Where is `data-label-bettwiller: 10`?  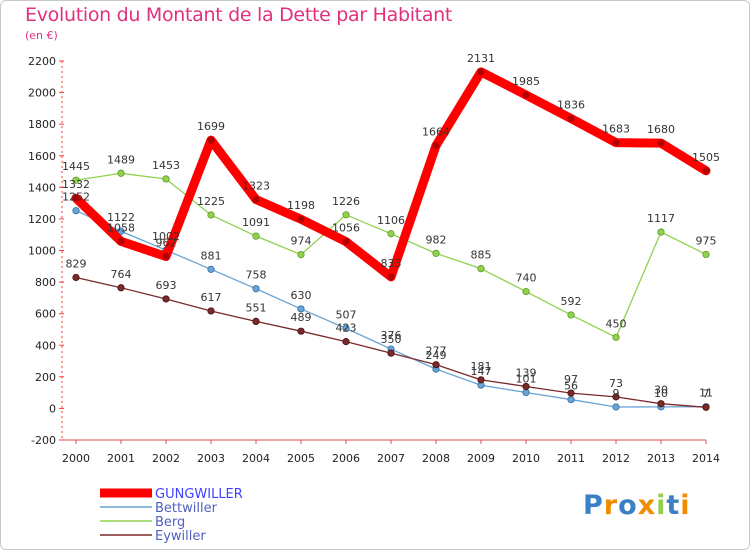 data-label-bettwiller: 10 is located at coordinates (661, 393).